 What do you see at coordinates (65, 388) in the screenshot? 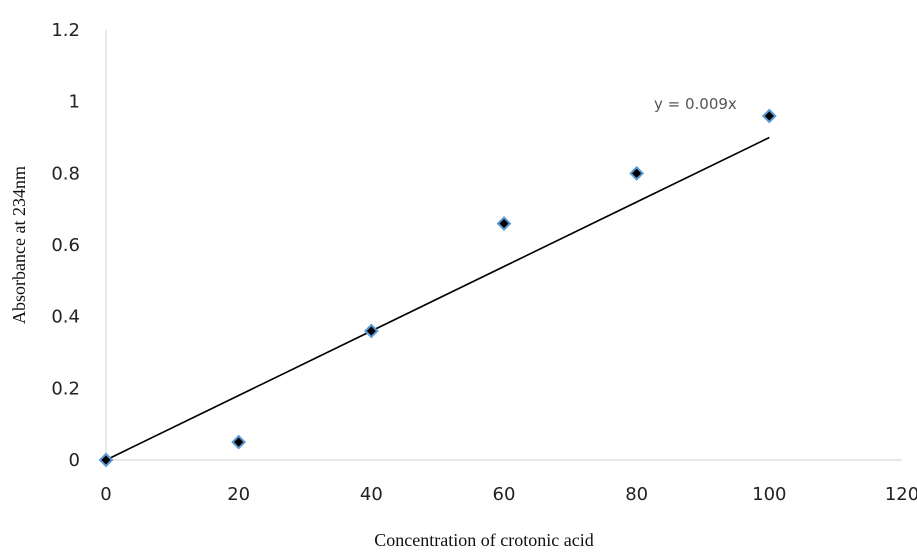
I see `y-tick-label: 0.2` at bounding box center [65, 388].